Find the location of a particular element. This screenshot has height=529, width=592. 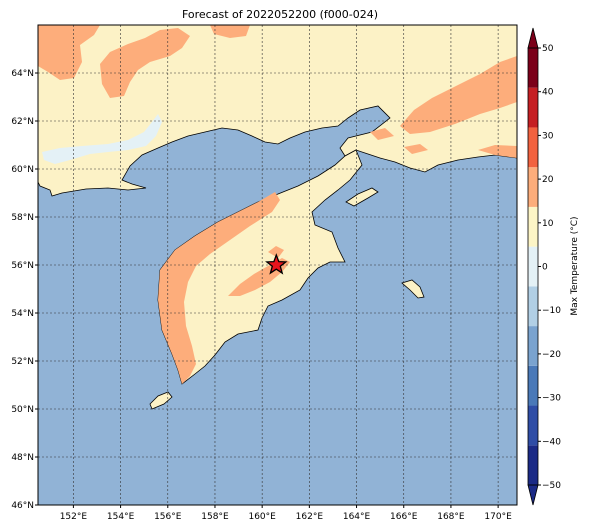

commander-island is located at coordinates (413, 289).